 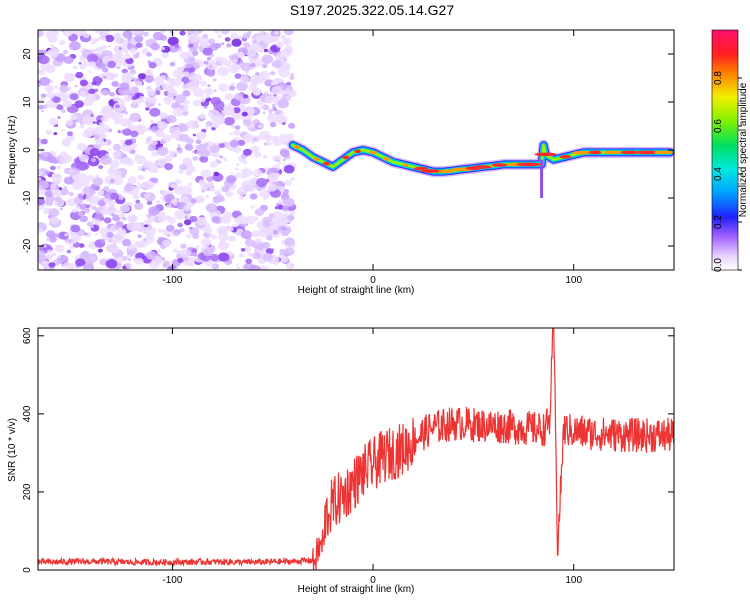 I want to click on colorbar-tick-label: 0.2, so click(x=718, y=222).